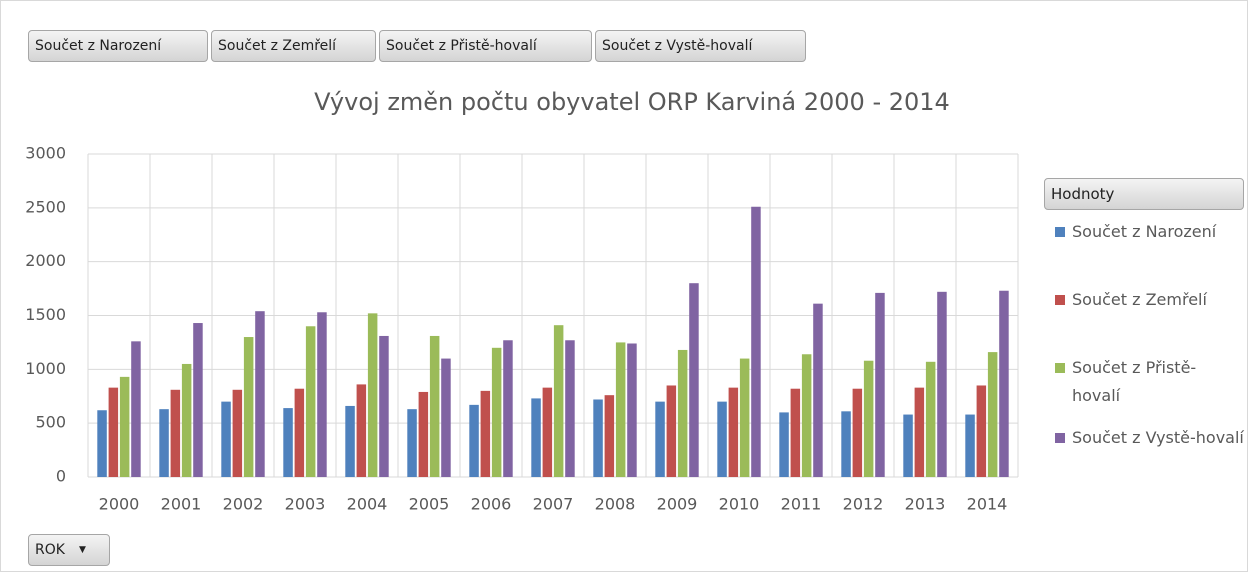 This screenshot has width=1248, height=572. I want to click on x-tick-label: 2005, so click(429, 504).